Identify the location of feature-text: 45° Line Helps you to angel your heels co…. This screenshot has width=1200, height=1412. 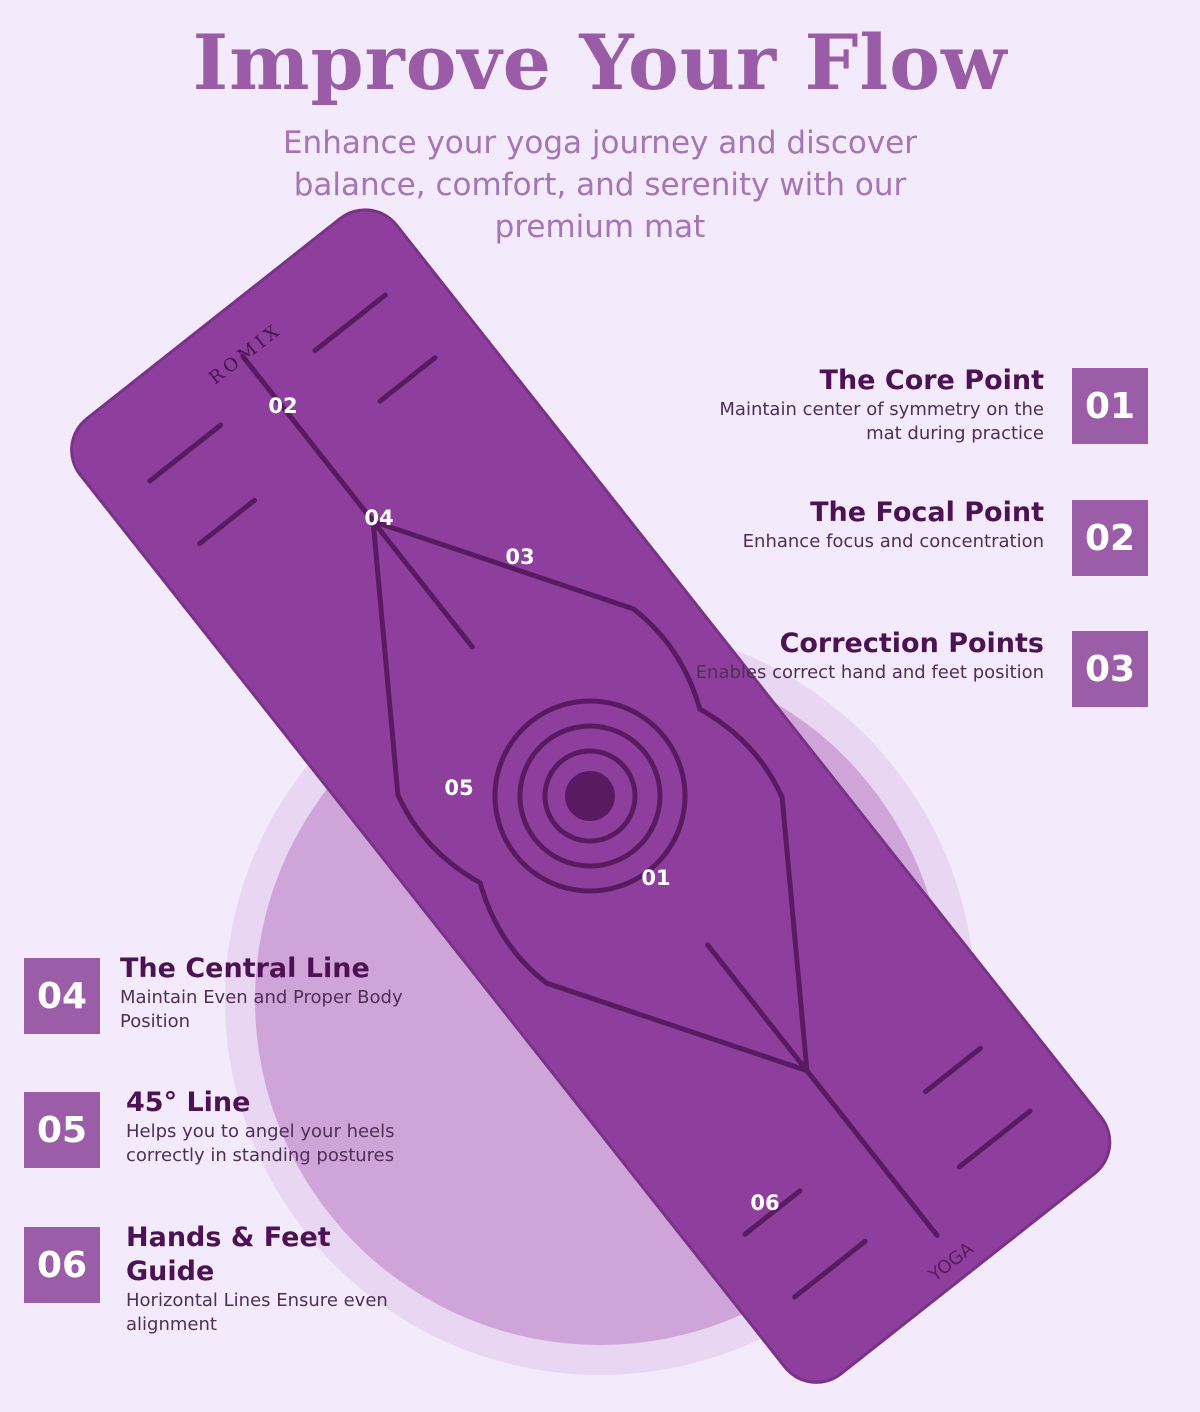
(276, 1127).